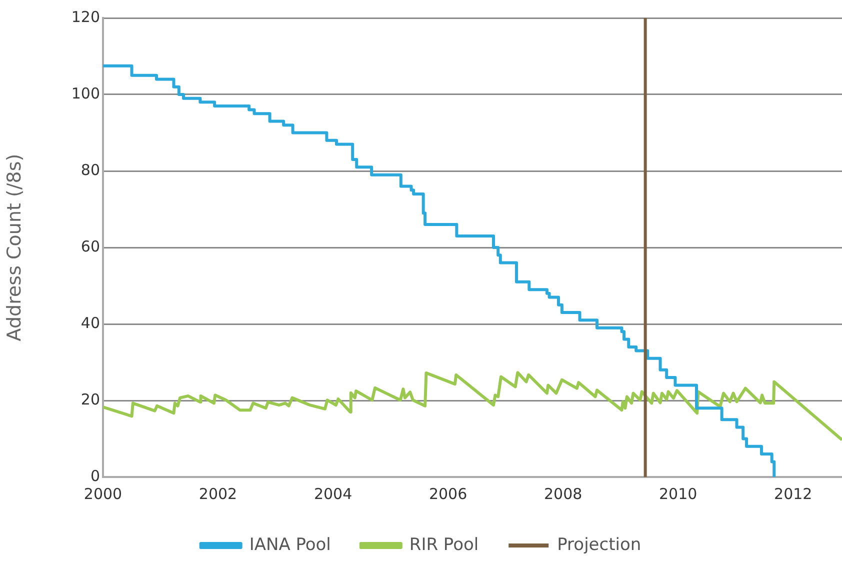 The height and width of the screenshot is (568, 842). What do you see at coordinates (85, 17) in the screenshot?
I see `y-tick-label: 120` at bounding box center [85, 17].